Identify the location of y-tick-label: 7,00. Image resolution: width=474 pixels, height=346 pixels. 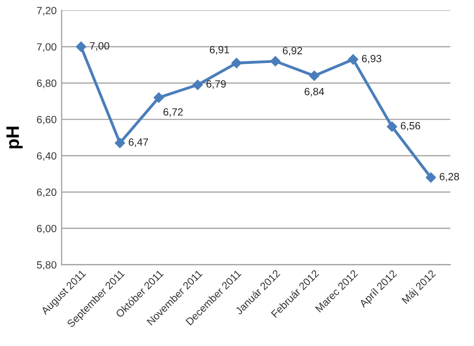
(46, 47).